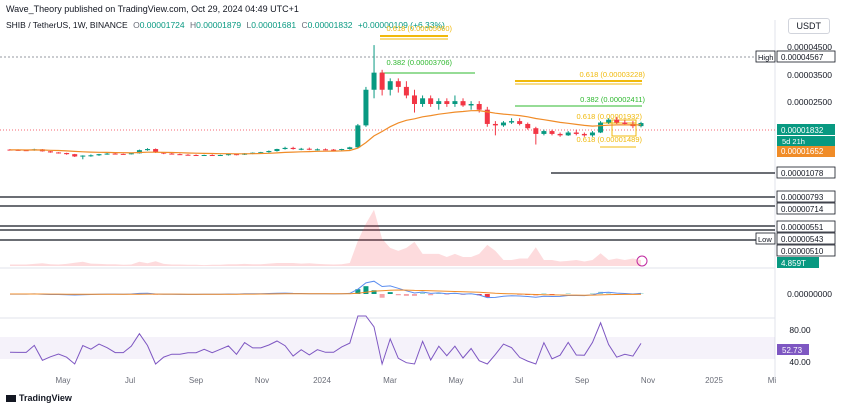  Describe the element at coordinates (793, 263) in the screenshot. I see `volume-badge-text: 4.859T` at that location.